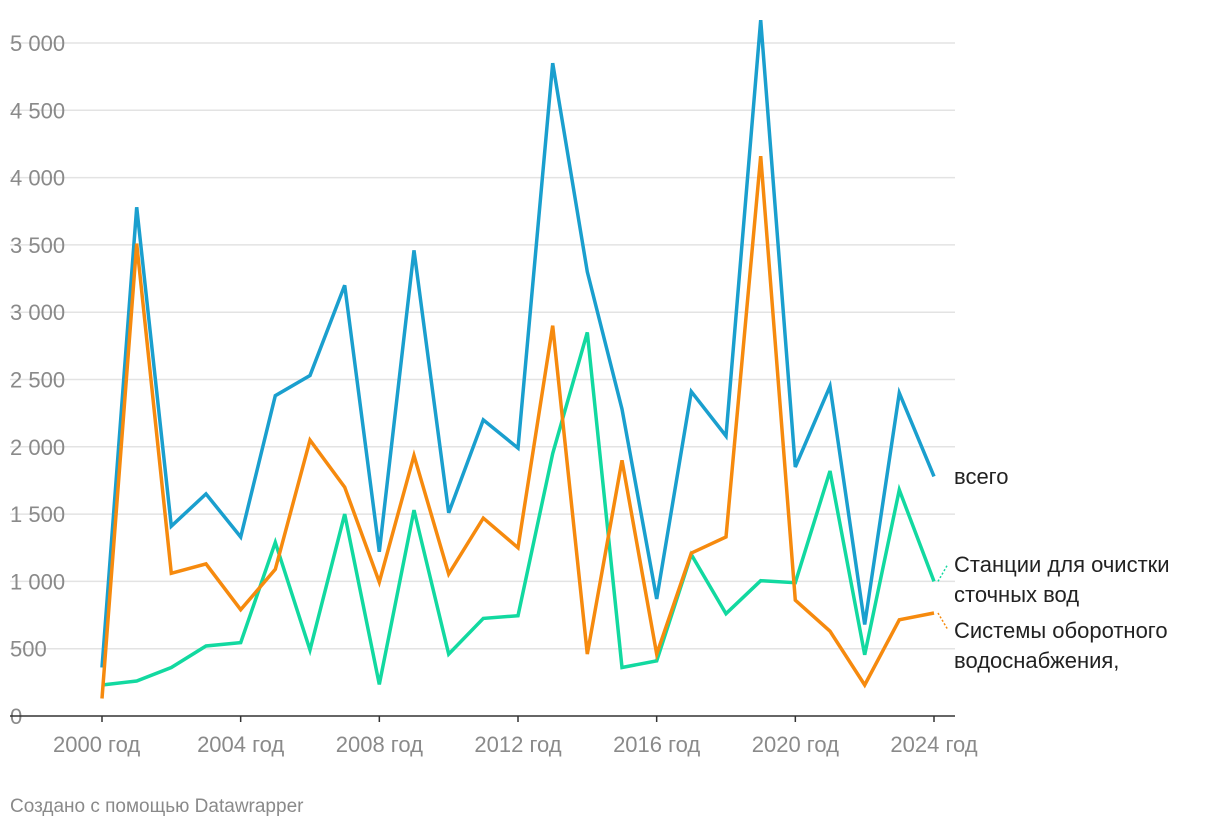 Image resolution: width=1220 pixels, height=832 pixels. Describe the element at coordinates (37, 380) in the screenshot. I see `y-tick-label: 2 500` at that location.